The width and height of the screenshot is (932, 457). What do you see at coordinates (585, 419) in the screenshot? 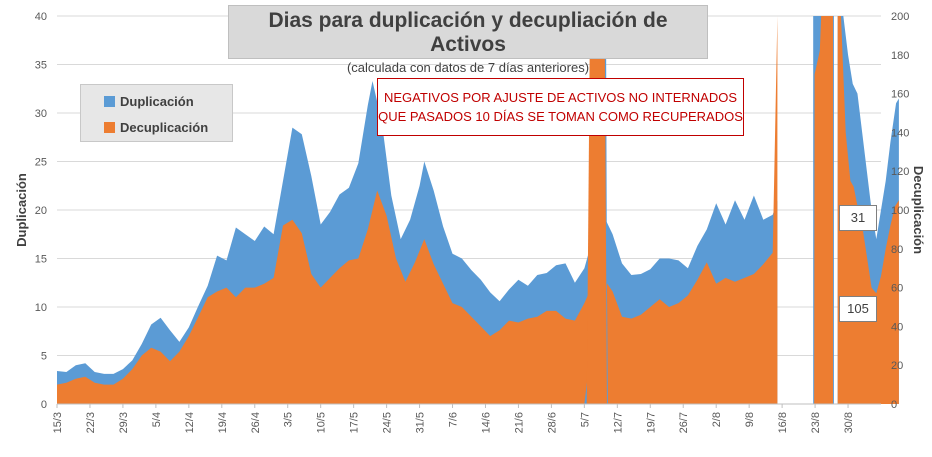
I see `x-tick-label: 5/7` at bounding box center [585, 419].